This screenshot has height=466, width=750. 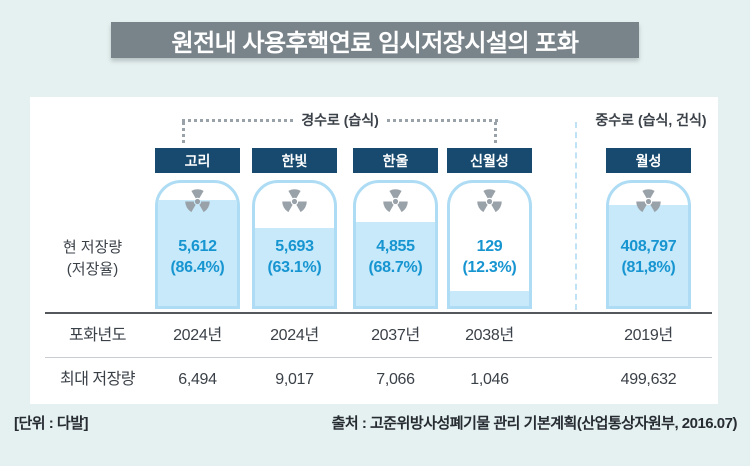 I want to click on current-storage-value: 129 (12.3%), so click(x=489, y=258).